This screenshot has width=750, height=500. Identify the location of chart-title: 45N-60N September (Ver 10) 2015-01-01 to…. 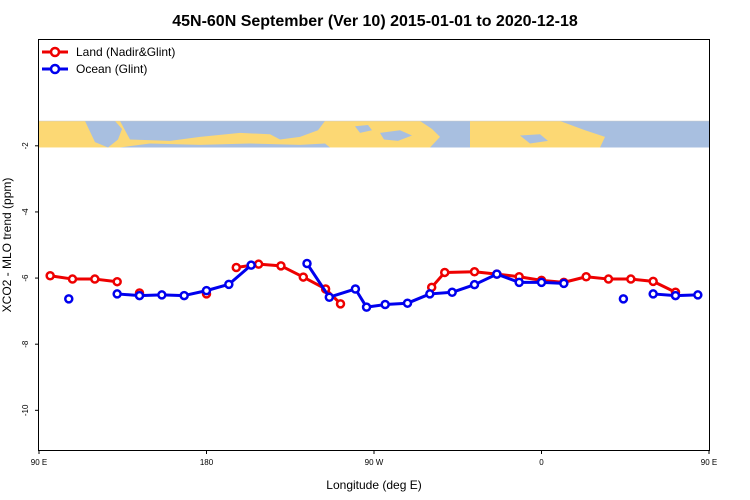
(375, 21).